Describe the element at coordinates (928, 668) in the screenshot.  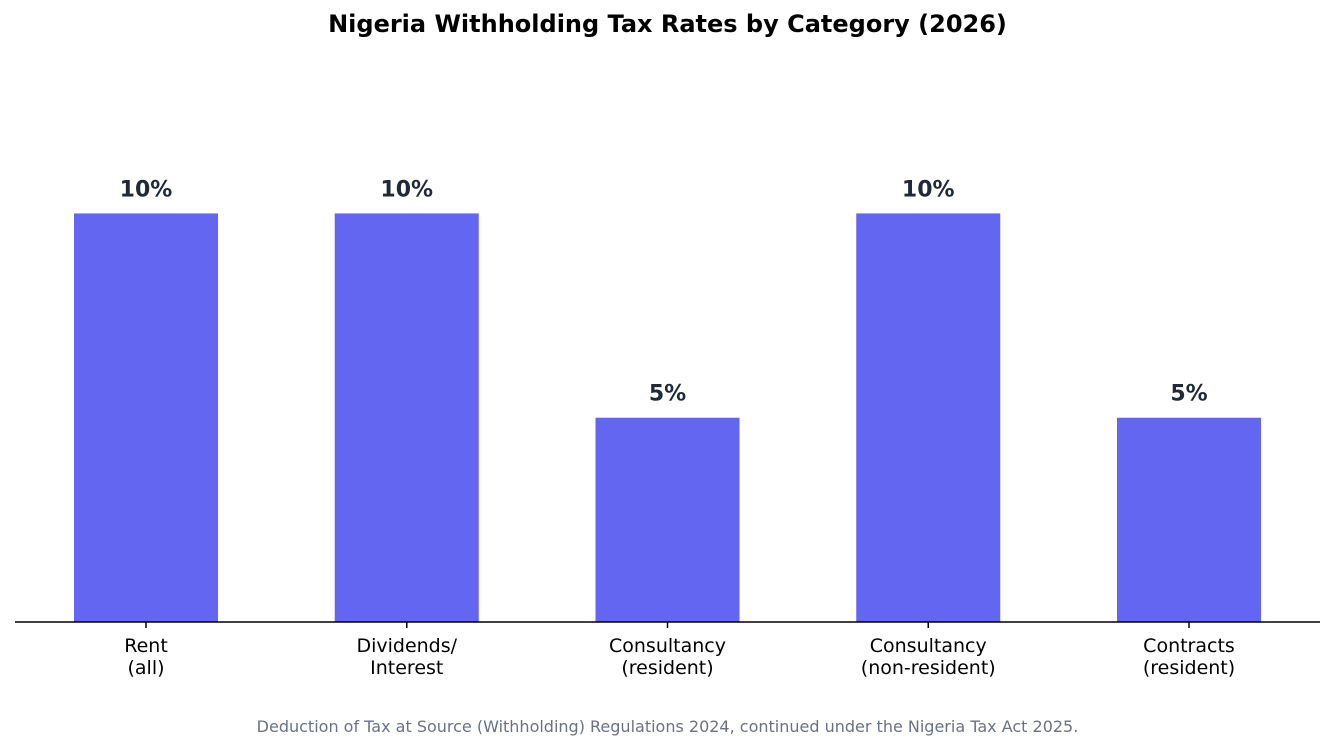
I see `x-tick-label-line: (non-resident)` at that location.